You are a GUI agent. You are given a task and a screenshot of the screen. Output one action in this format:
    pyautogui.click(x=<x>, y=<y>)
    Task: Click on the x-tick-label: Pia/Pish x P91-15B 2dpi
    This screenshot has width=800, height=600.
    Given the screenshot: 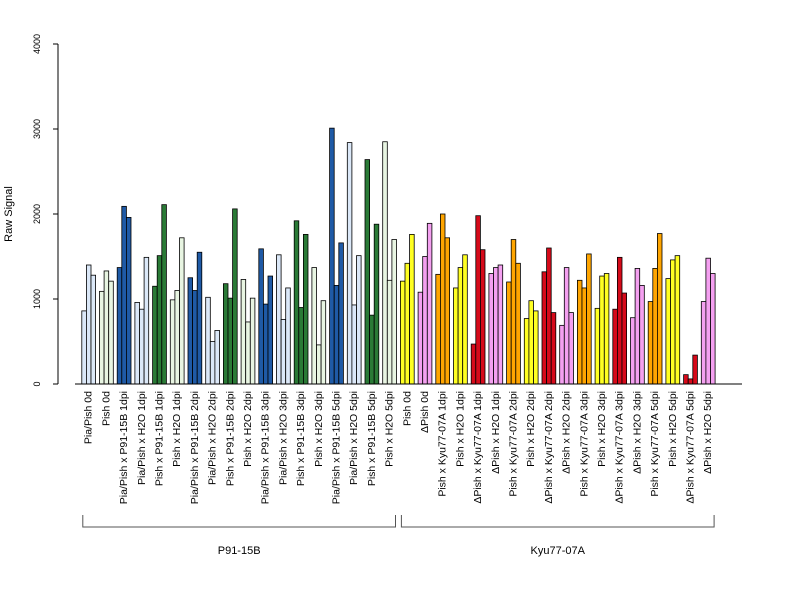 What is the action you would take?
    pyautogui.click(x=195, y=447)
    